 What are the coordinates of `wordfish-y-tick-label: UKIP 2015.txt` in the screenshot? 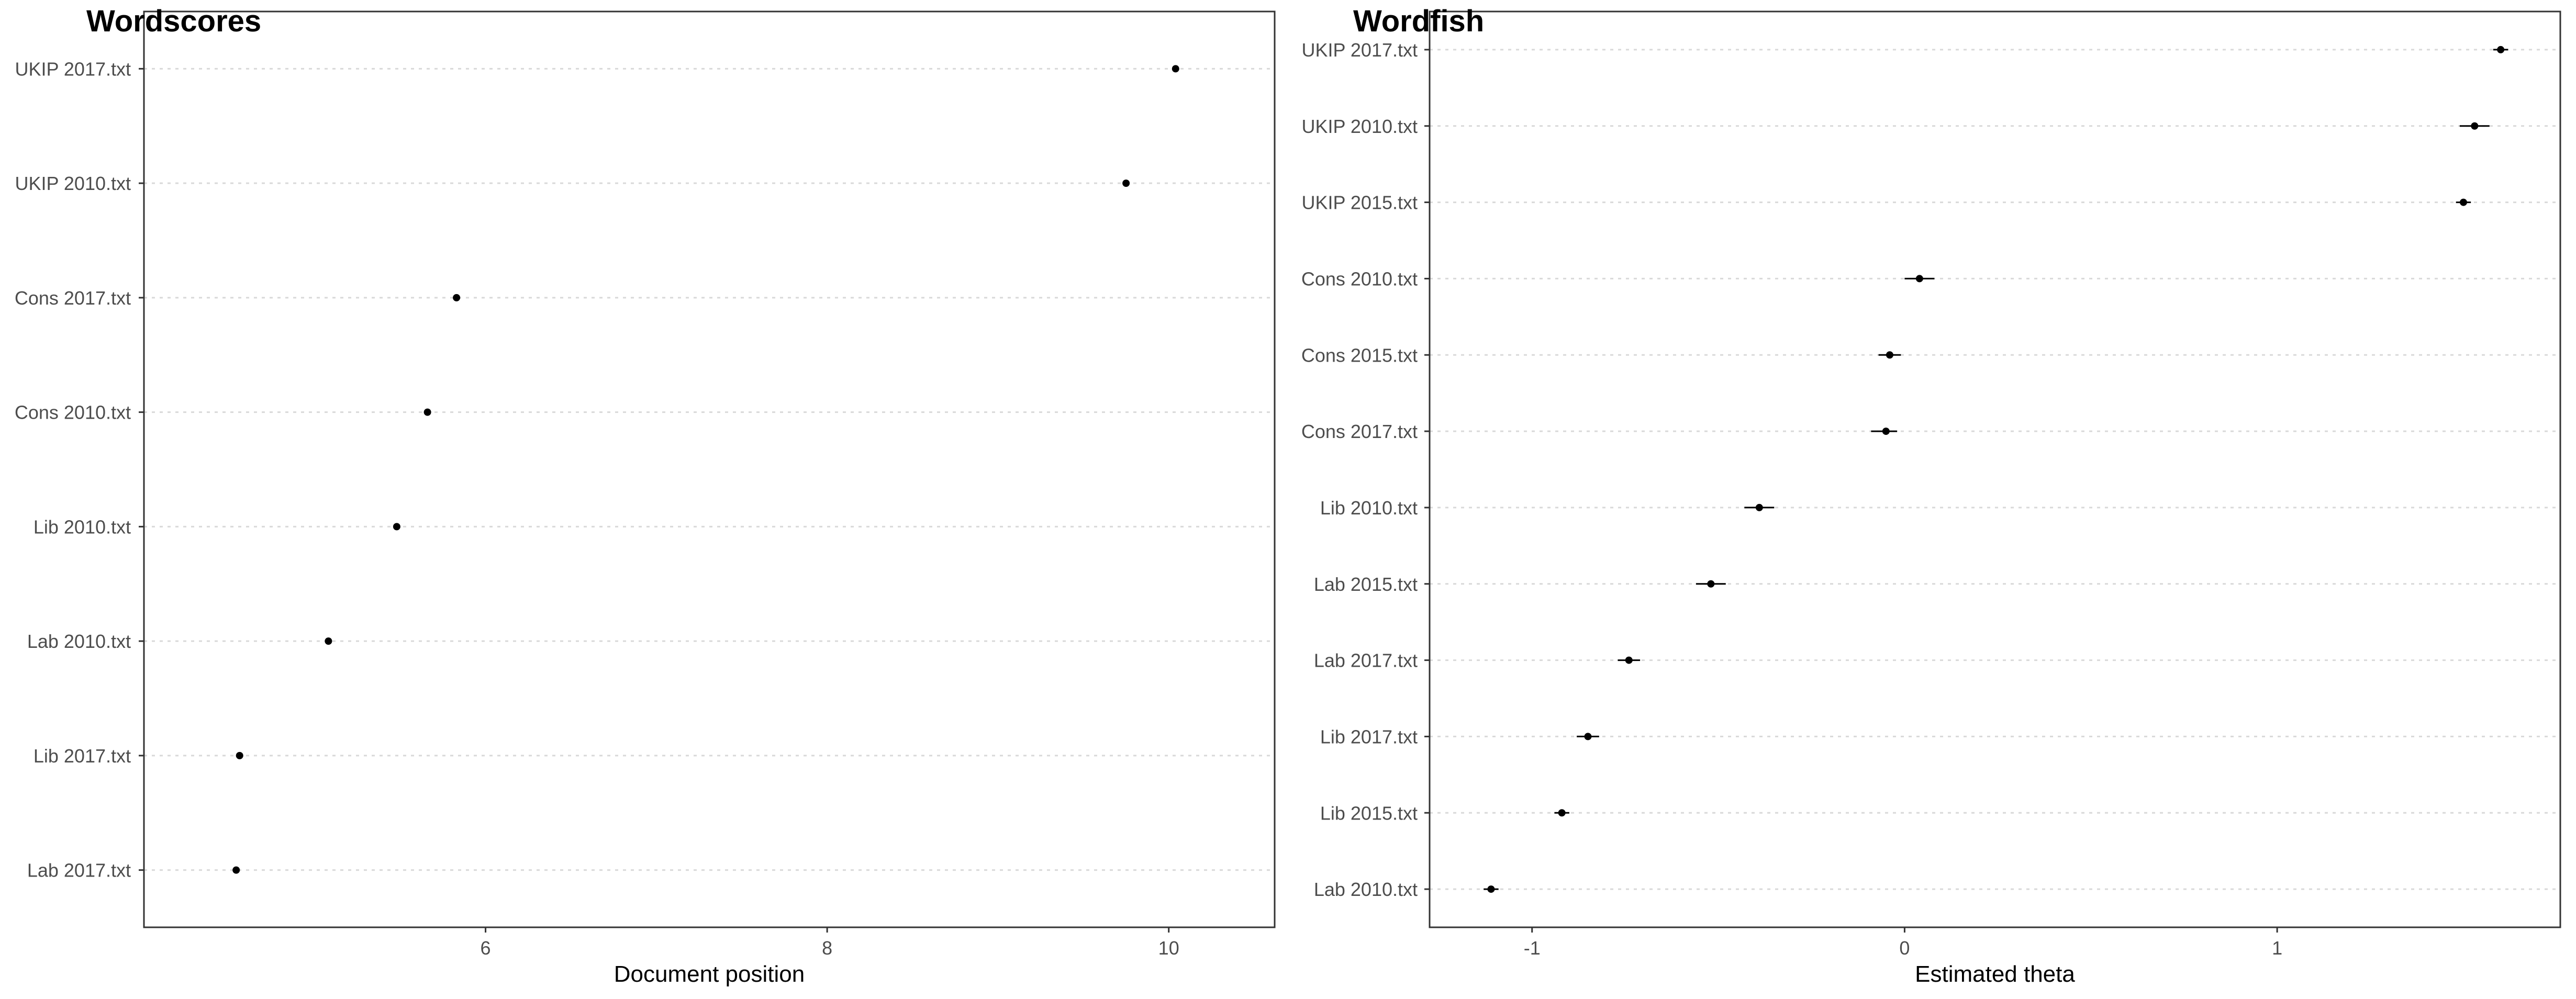 It's located at (1360, 203).